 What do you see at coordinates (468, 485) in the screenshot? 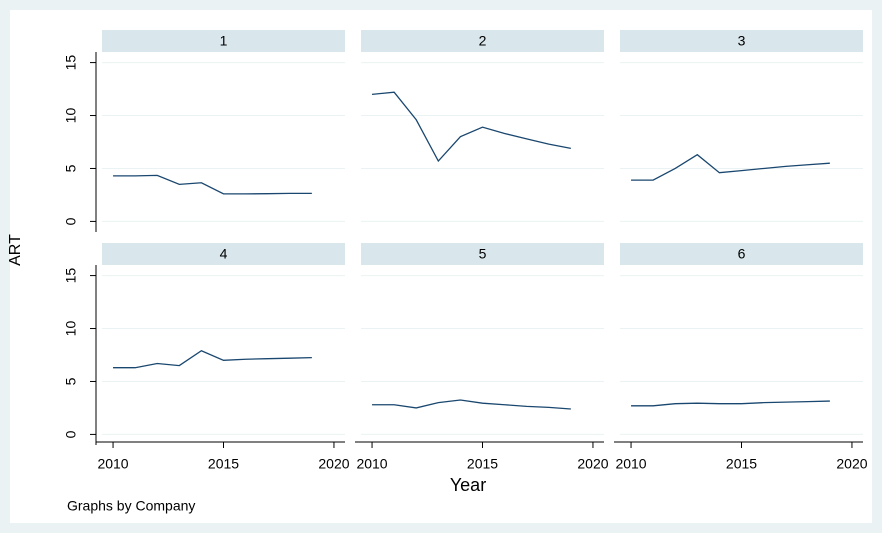
I see `x-axis-label: Year` at bounding box center [468, 485].